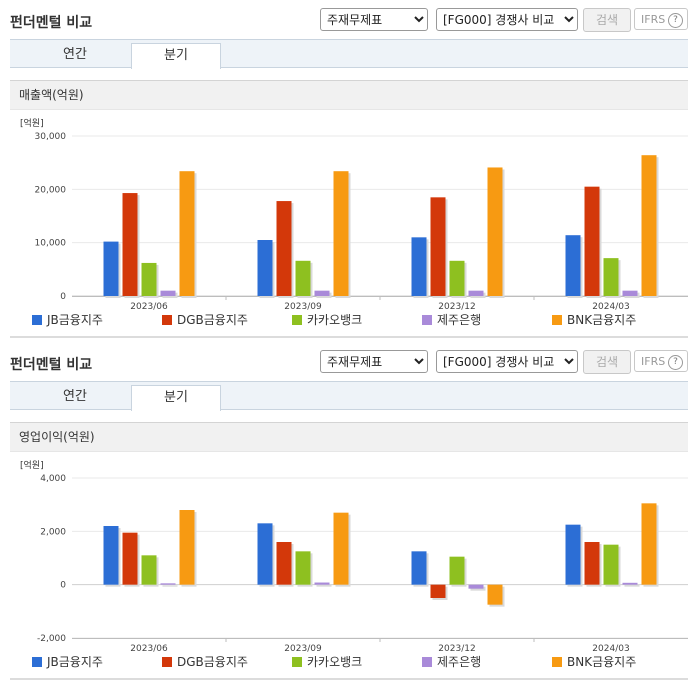 This screenshot has width=696, height=684. What do you see at coordinates (602, 662) in the screenshot?
I see `legend-label: BNK금융지주` at bounding box center [602, 662].